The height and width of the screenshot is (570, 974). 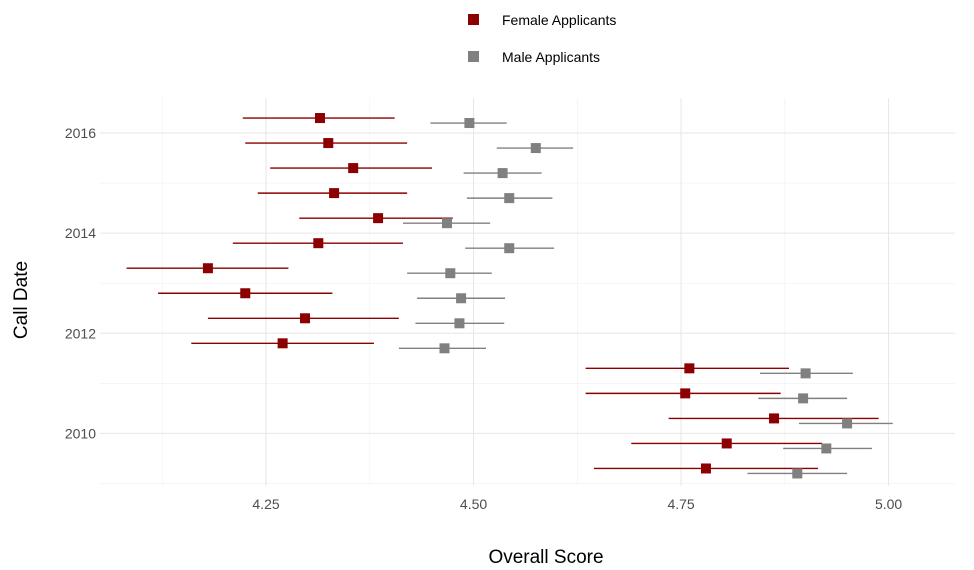 I want to click on x-tick-label: 5.00, so click(x=888, y=504).